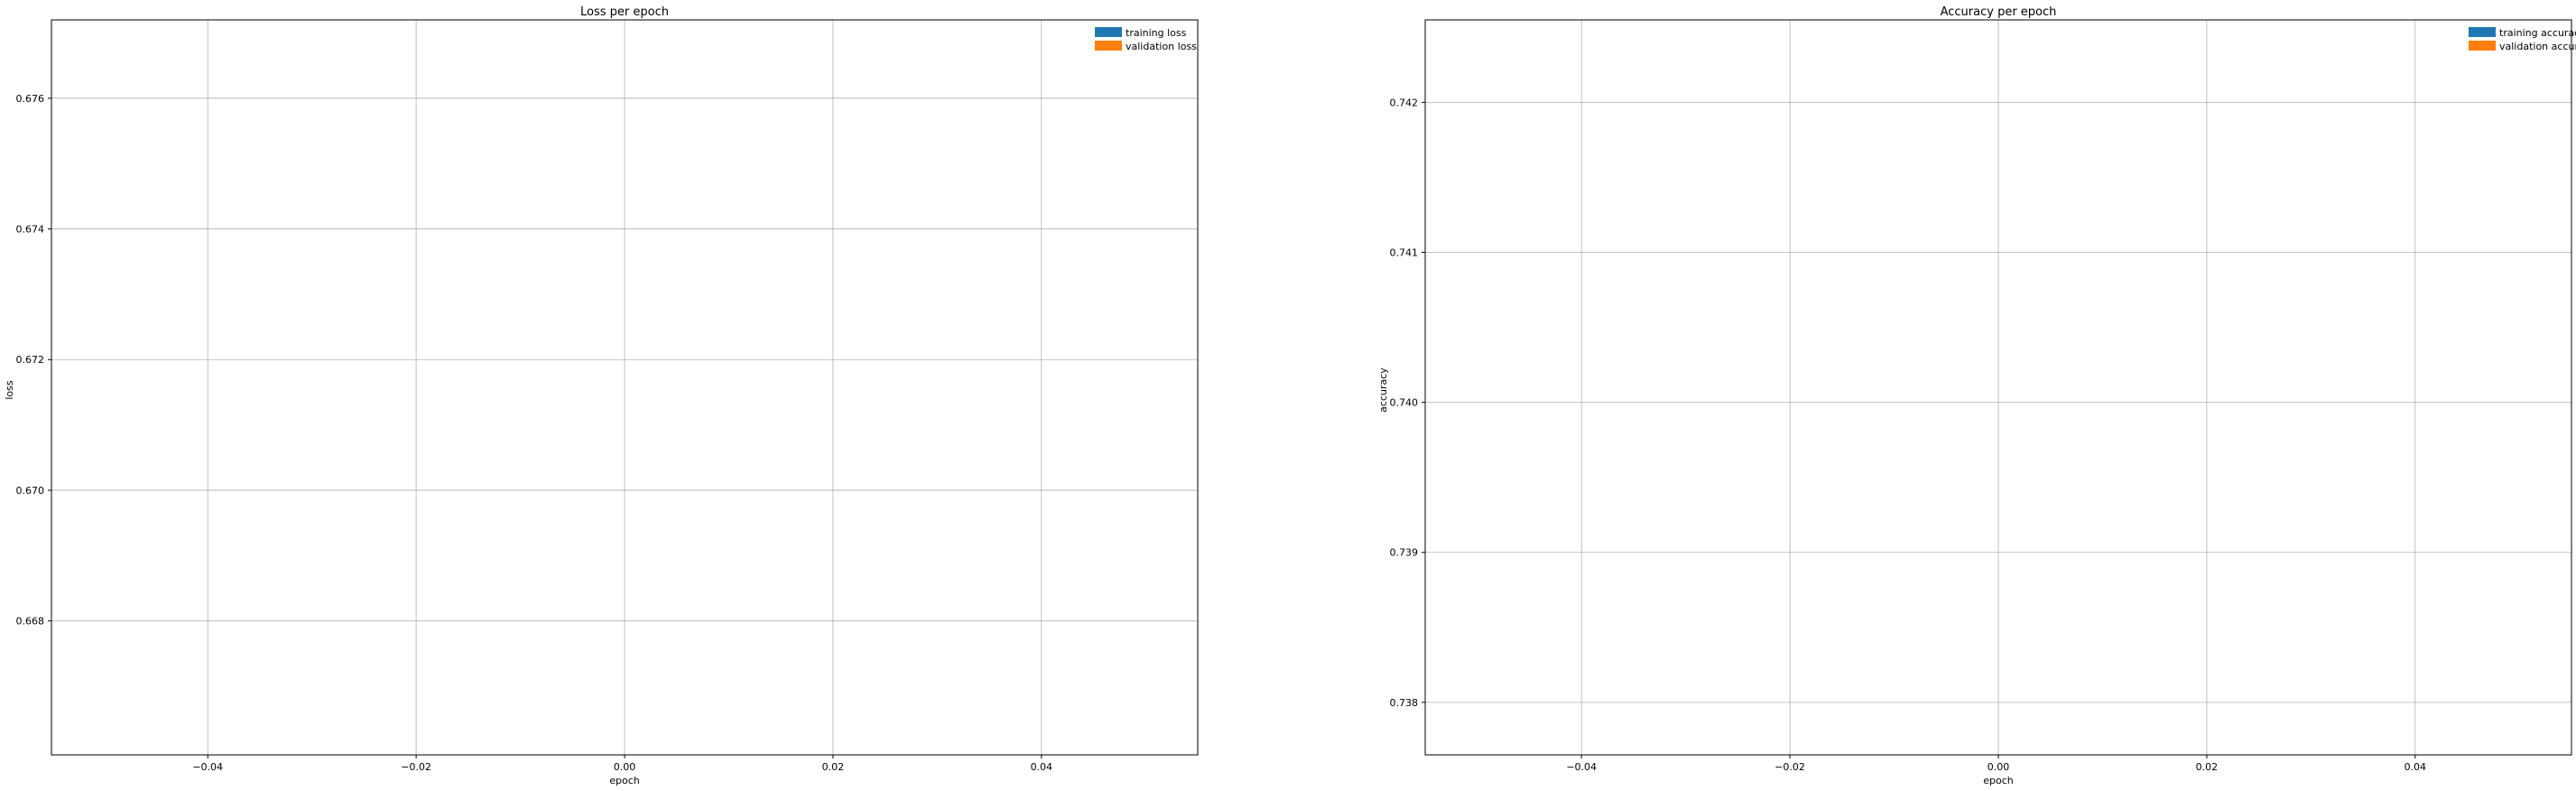  What do you see at coordinates (625, 767) in the screenshot?
I see `loss-x-tick-label: 0.00` at bounding box center [625, 767].